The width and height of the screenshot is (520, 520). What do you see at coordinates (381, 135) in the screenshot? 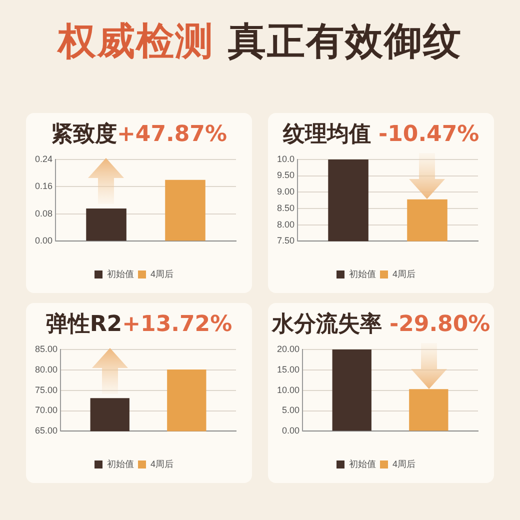
I see `chart-title: 纹理均值 -10.47%` at bounding box center [381, 135].